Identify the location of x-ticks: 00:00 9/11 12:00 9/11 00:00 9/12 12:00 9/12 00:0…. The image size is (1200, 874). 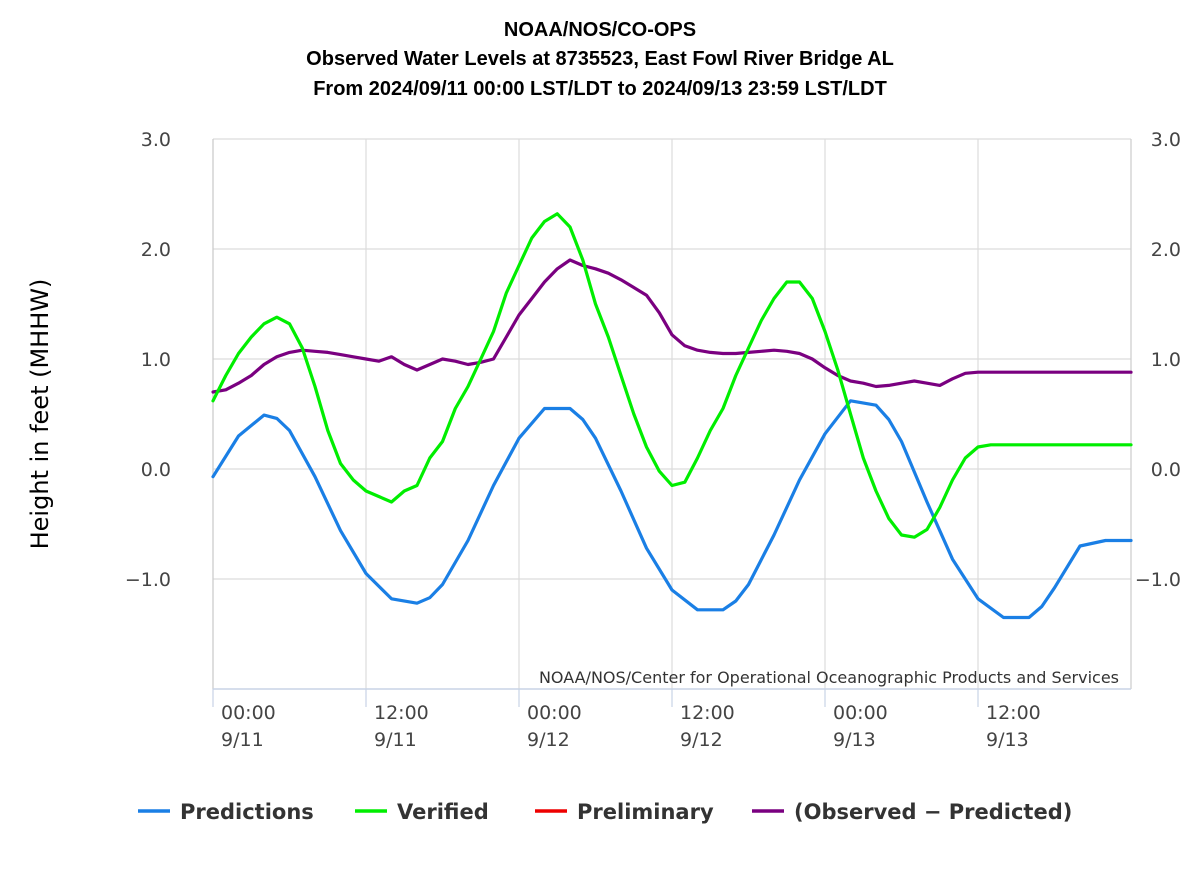
(626, 720).